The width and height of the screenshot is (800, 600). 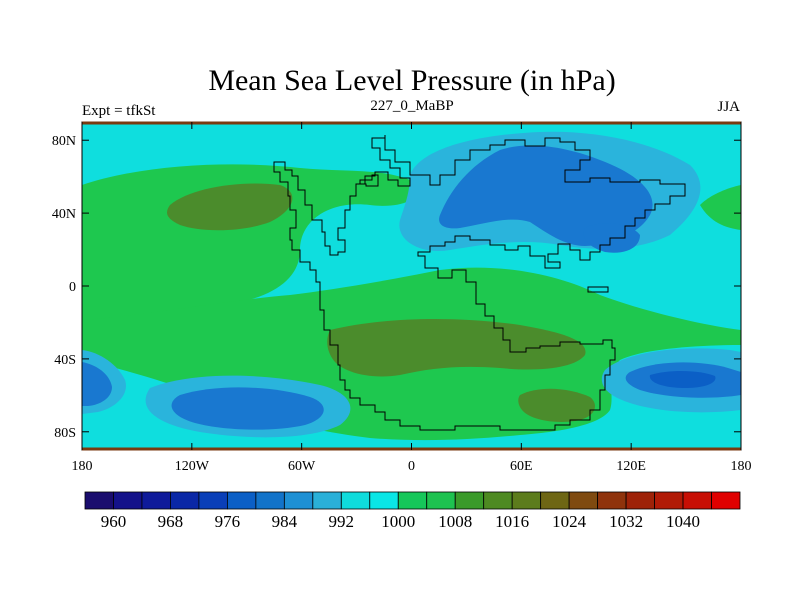 I want to click on x-tick-label: 60W, so click(x=302, y=466).